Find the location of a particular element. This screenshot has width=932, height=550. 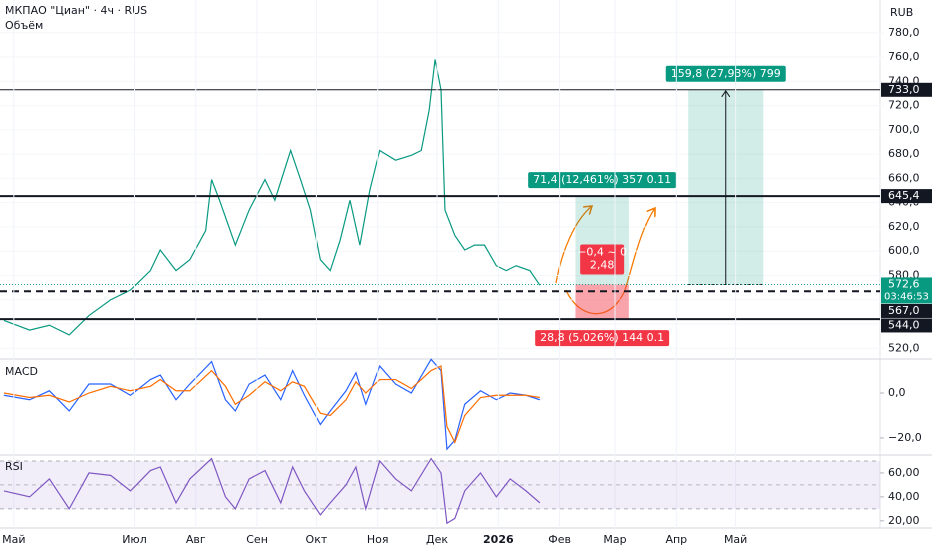

level-badge-text: 567,0 is located at coordinates (904, 310).